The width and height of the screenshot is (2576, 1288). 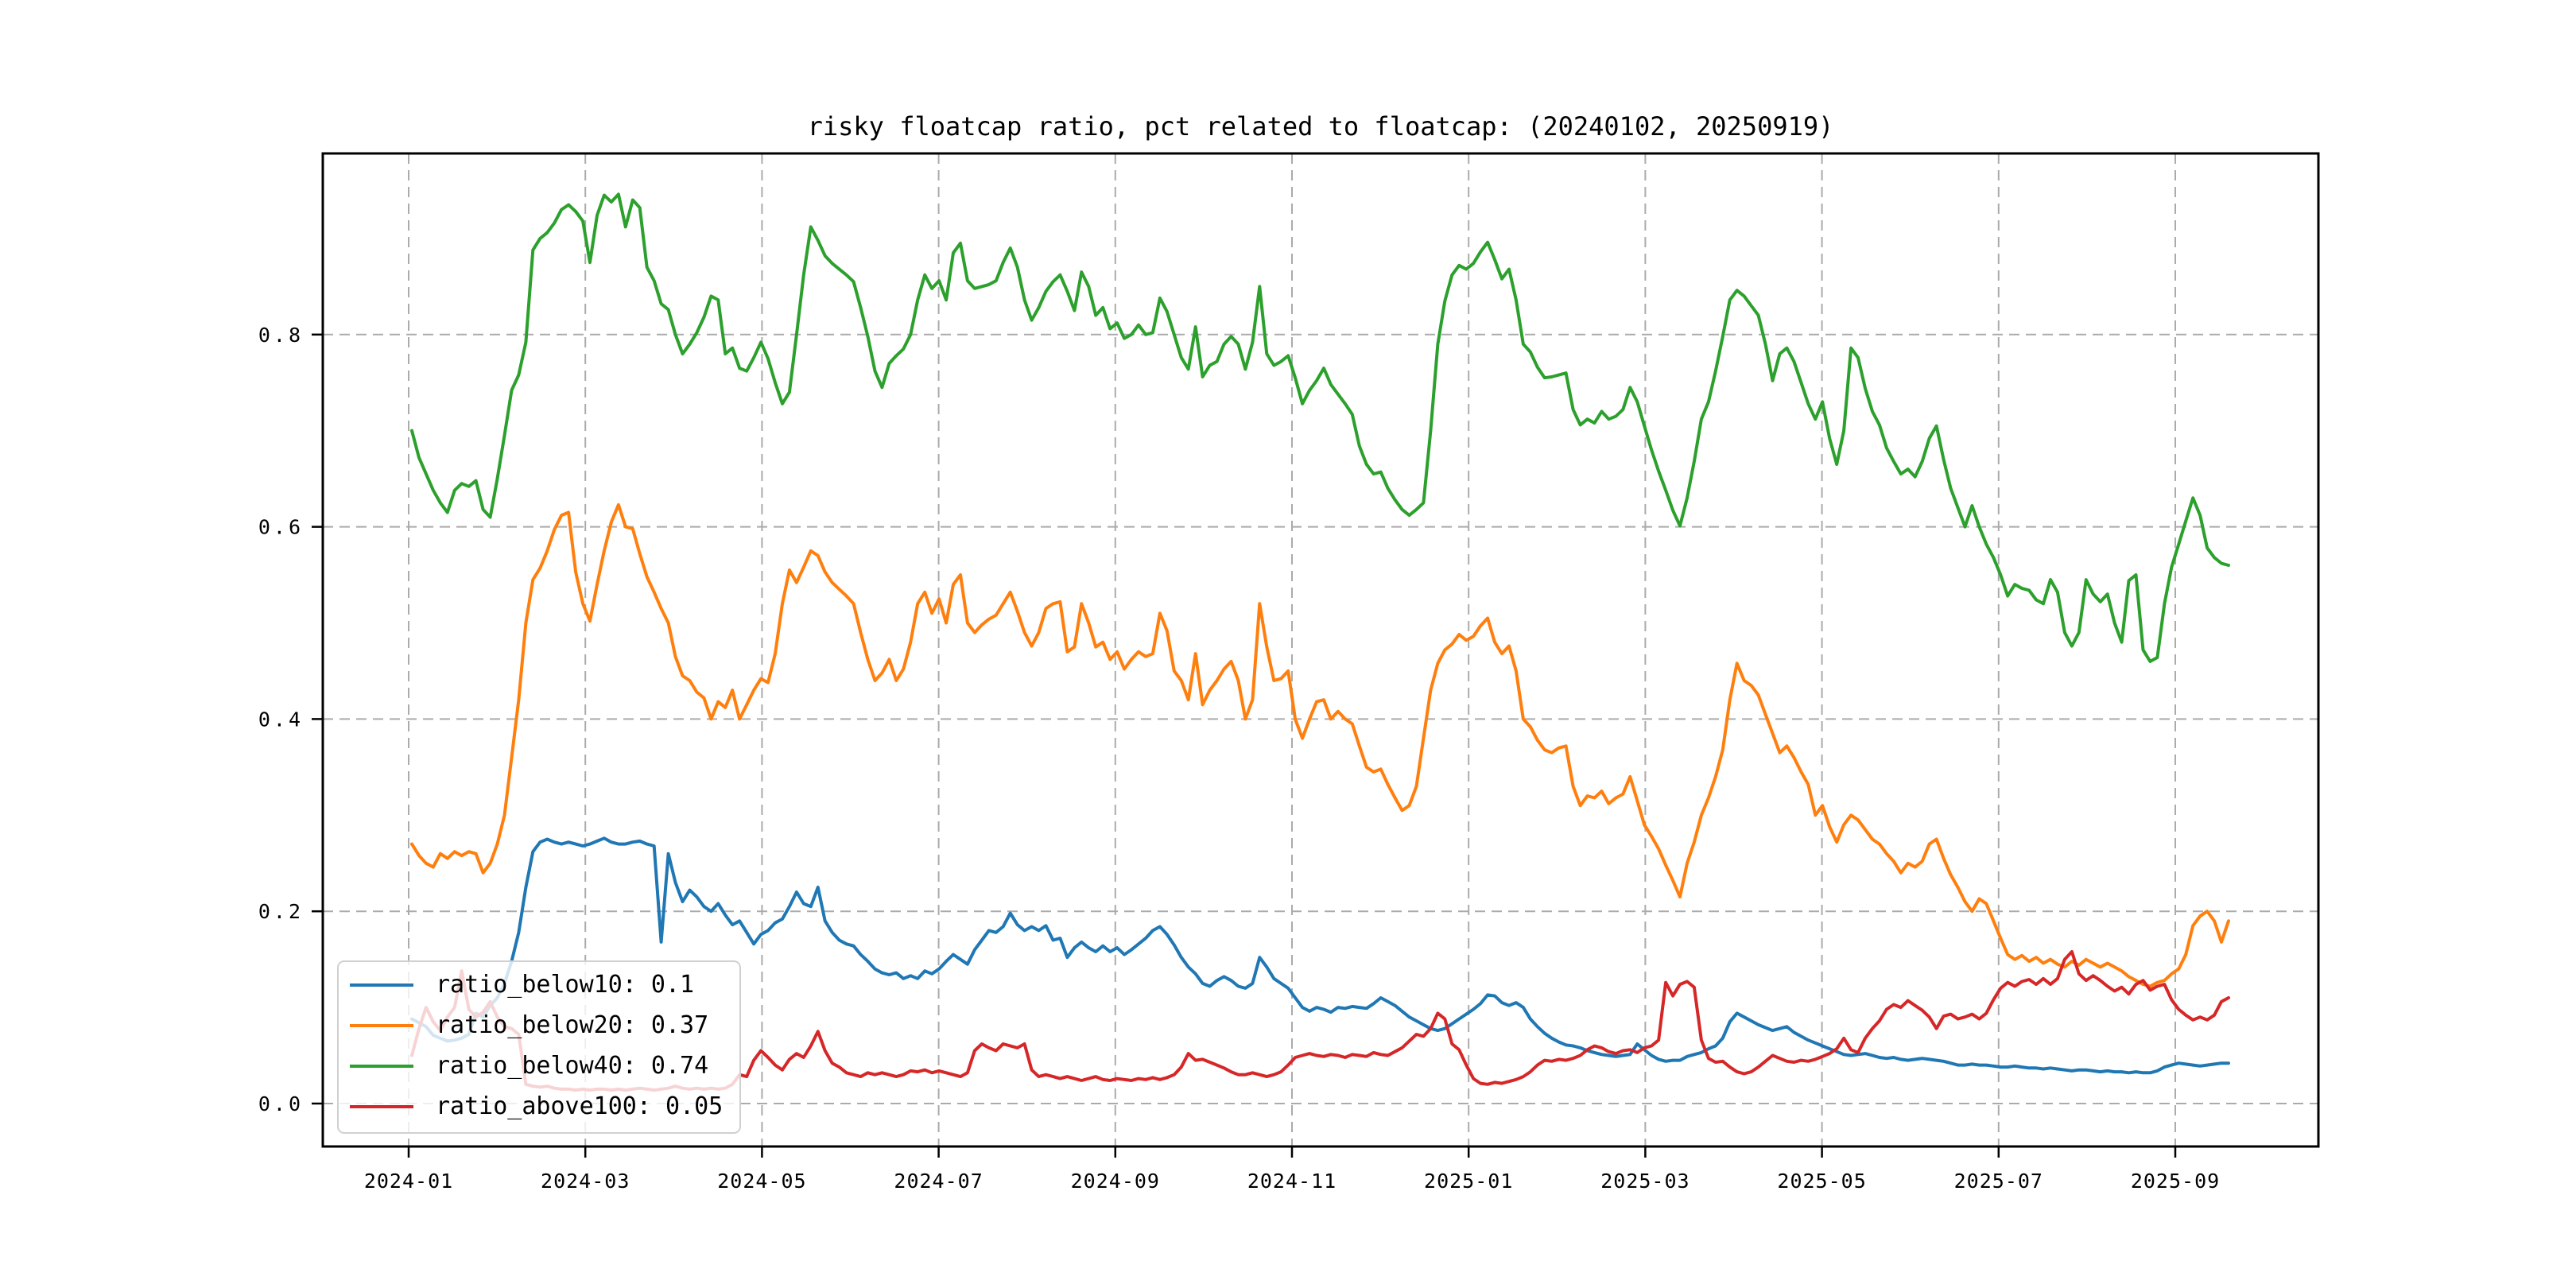 What do you see at coordinates (281, 335) in the screenshot?
I see `y-tick-label: 0.8` at bounding box center [281, 335].